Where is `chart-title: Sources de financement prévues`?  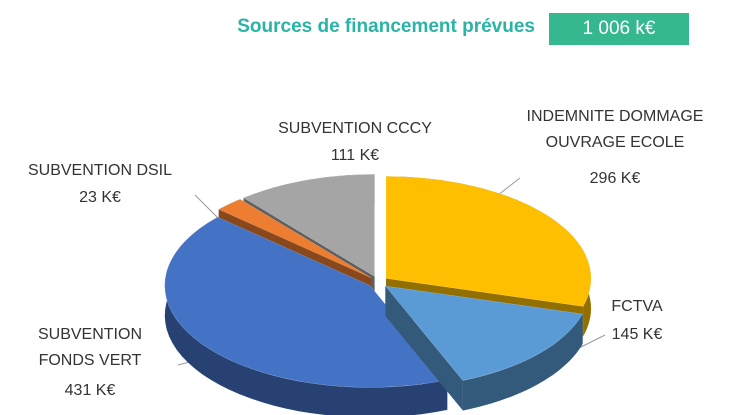 chart-title: Sources de financement prévues is located at coordinates (386, 26).